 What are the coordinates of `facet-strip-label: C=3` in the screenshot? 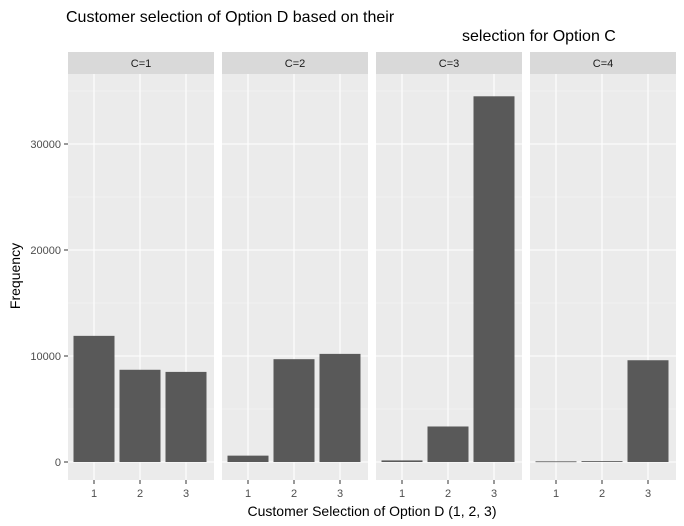 It's located at (449, 64).